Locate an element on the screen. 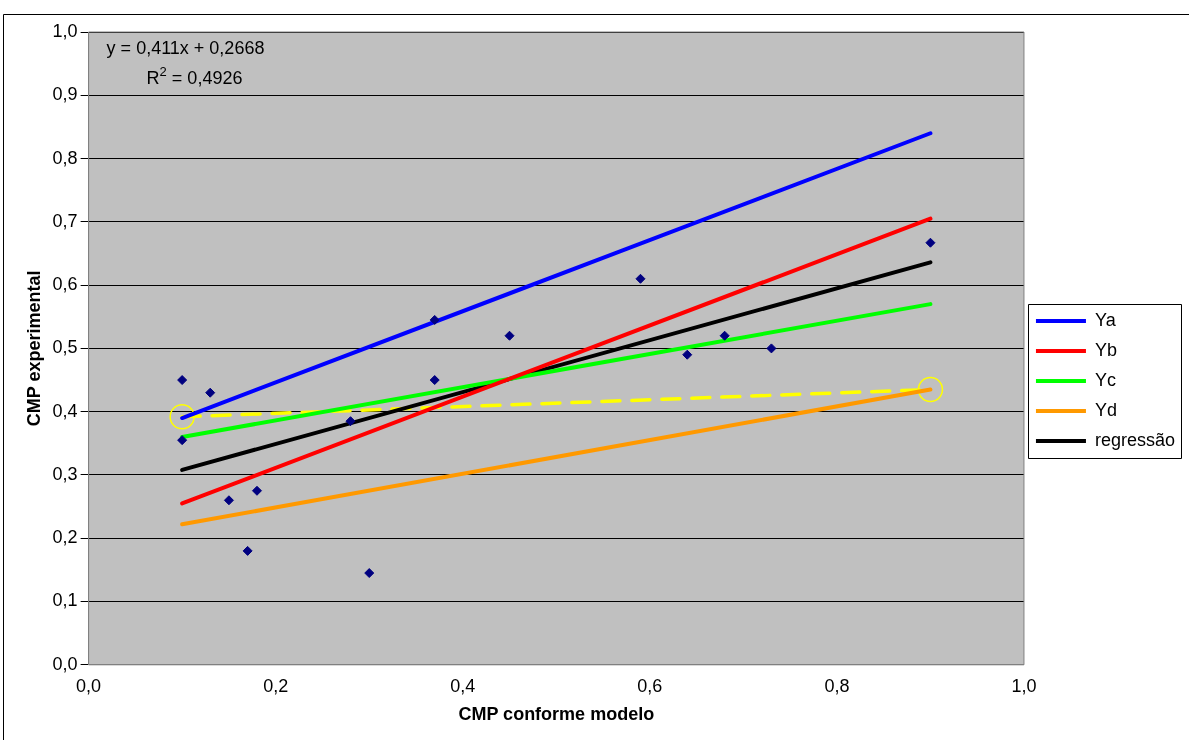 This screenshot has height=740, width=1189. legend-label: Yc is located at coordinates (1105, 379).